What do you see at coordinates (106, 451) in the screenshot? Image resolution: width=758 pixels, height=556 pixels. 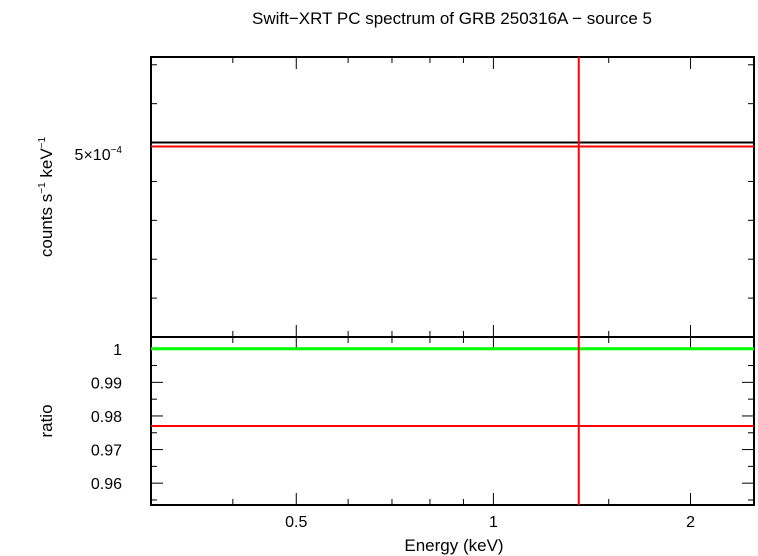 I see `ratio-ytick-label: 0.97` at bounding box center [106, 451].